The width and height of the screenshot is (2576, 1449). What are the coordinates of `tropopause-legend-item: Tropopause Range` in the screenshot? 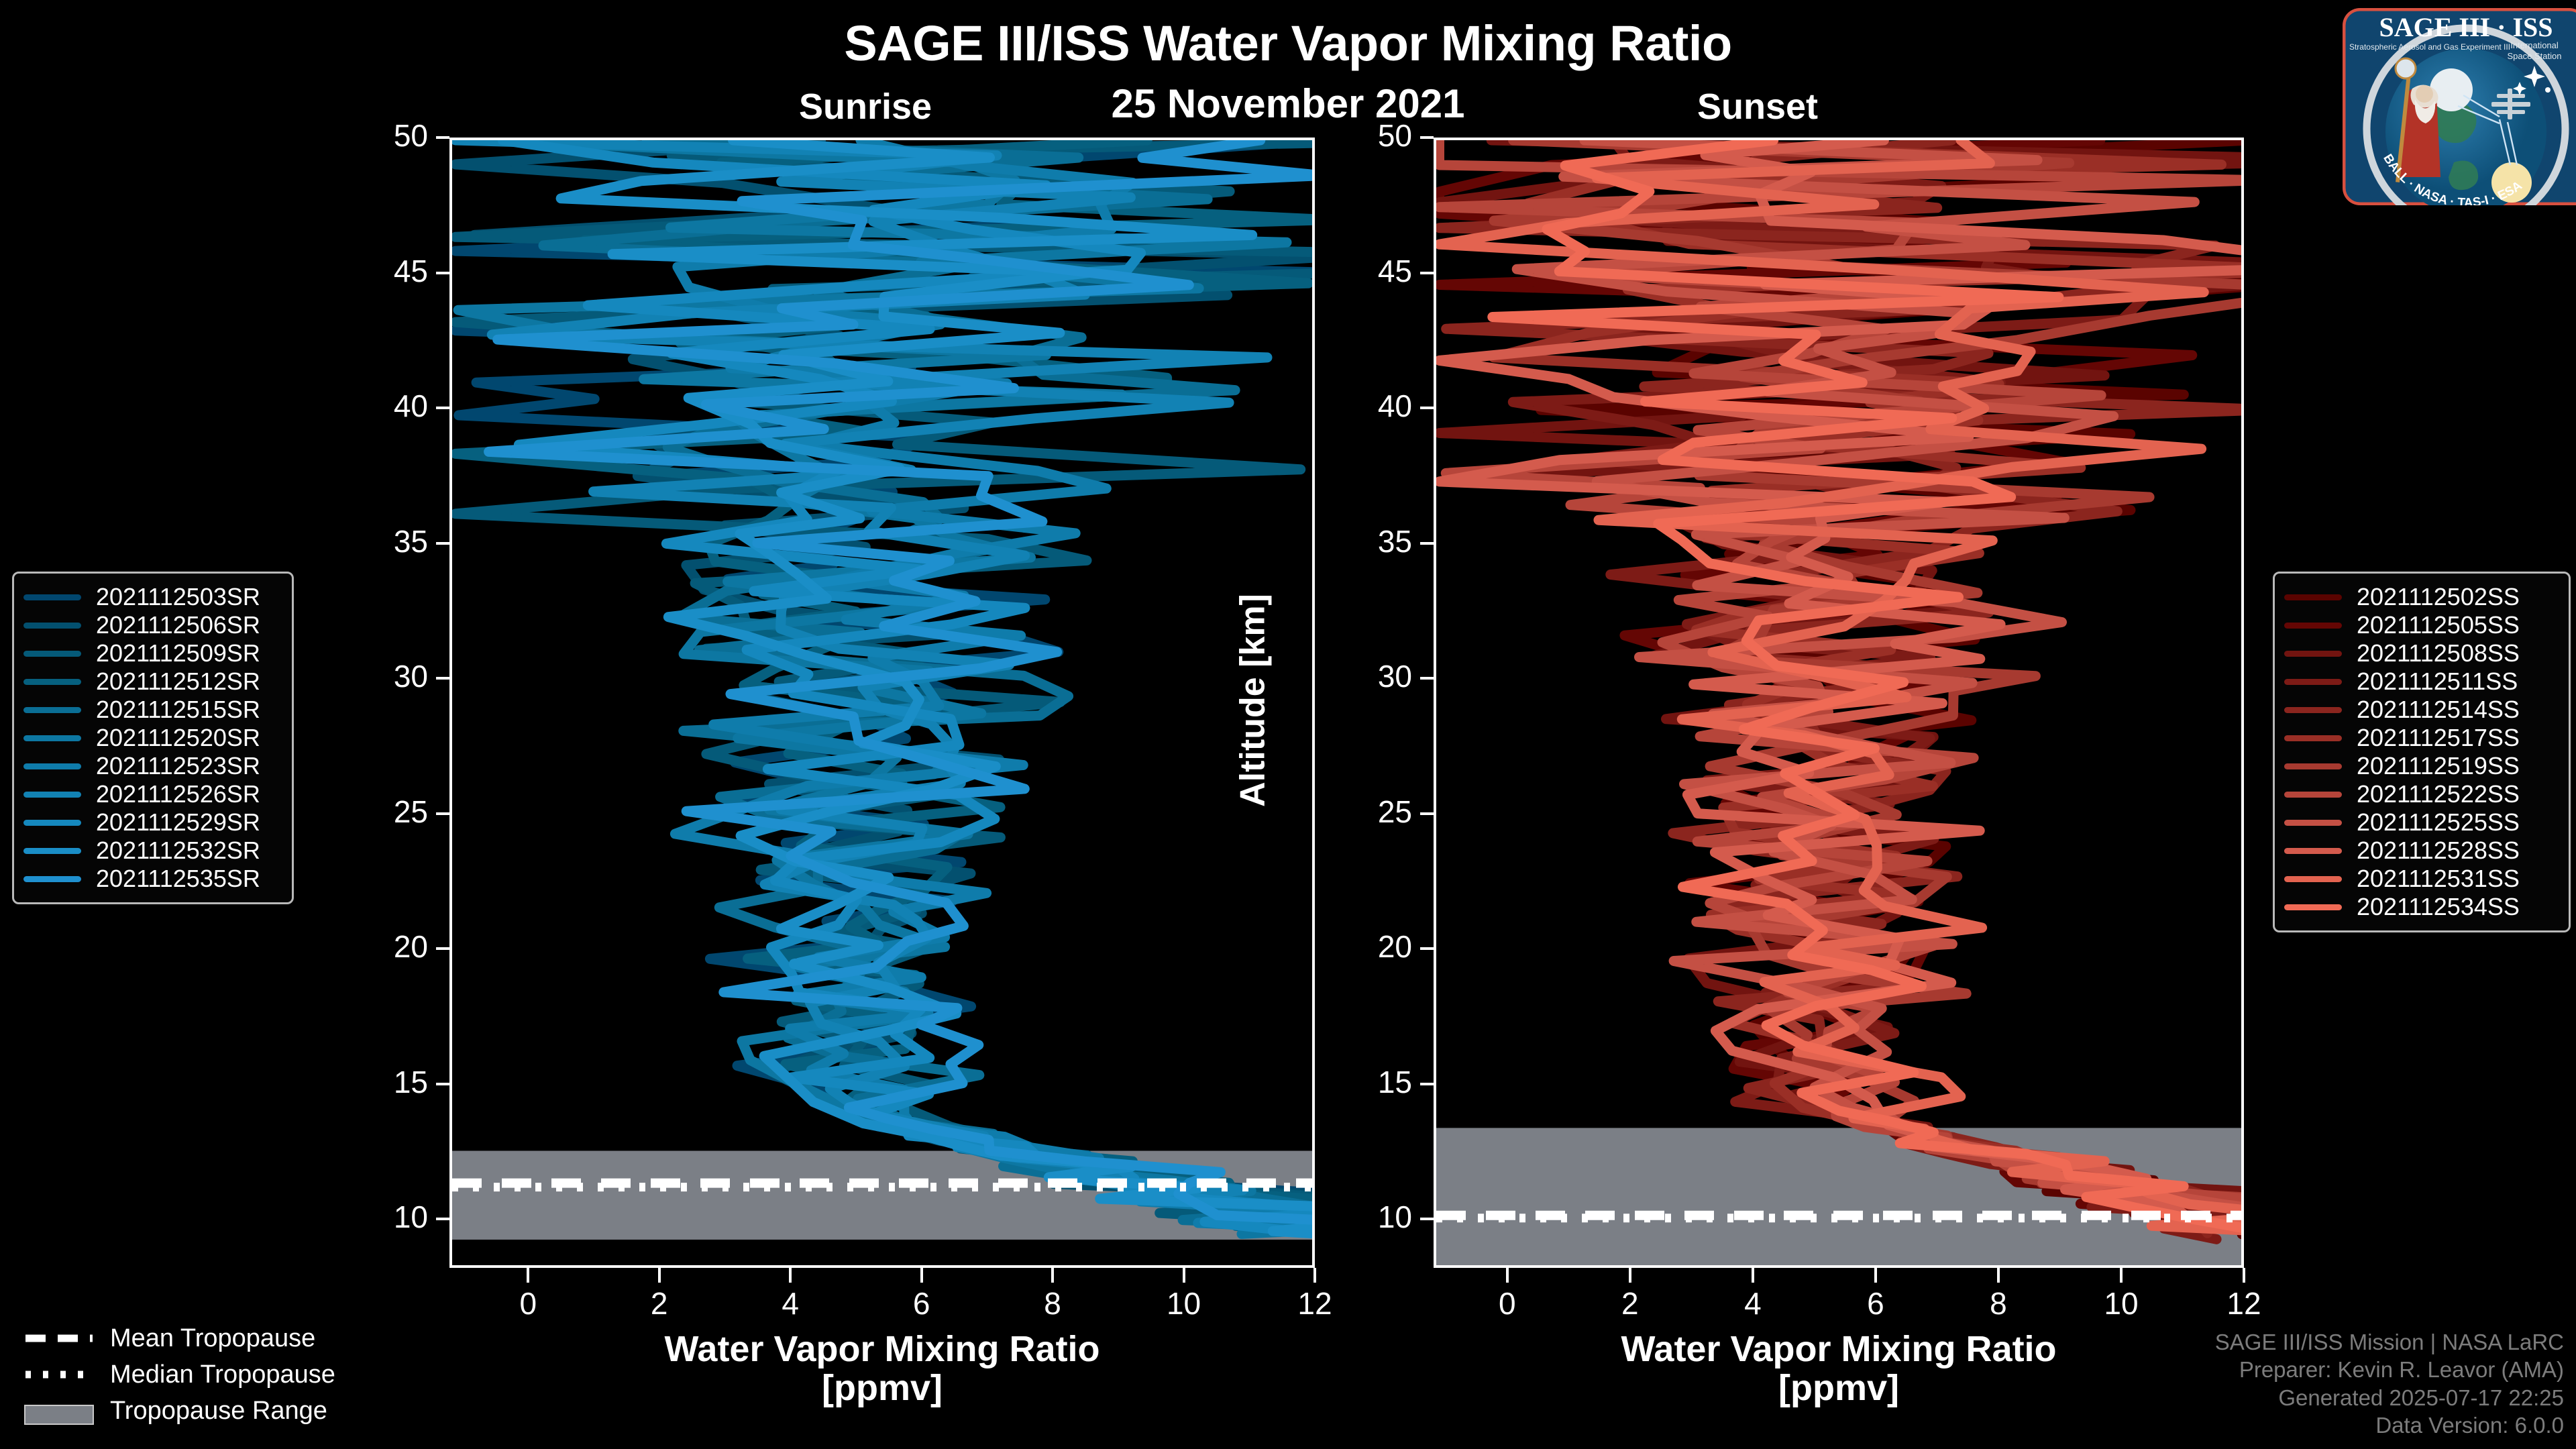 It's located at (179, 1411).